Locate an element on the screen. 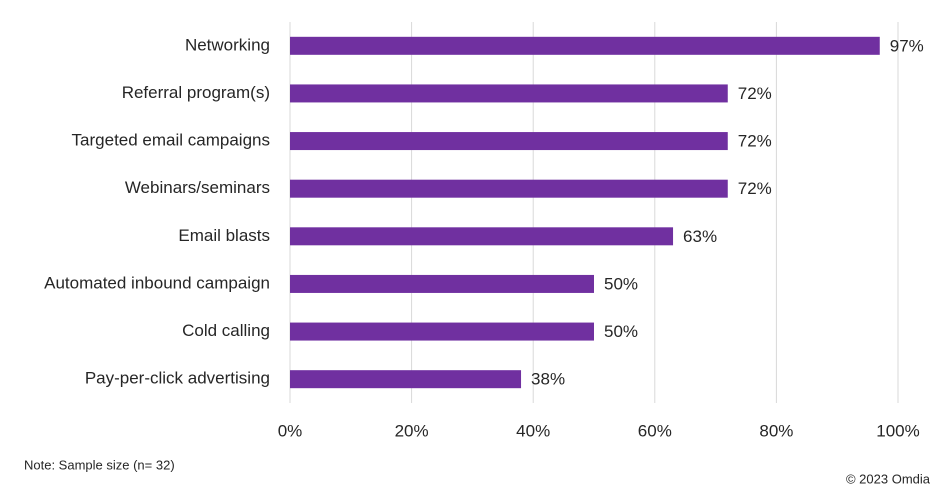 Image resolution: width=944 pixels, height=492 pixels. value-label: 63% is located at coordinates (700, 236).